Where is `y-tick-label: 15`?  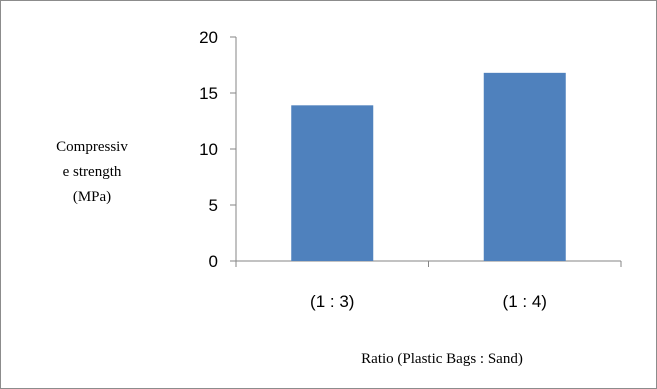
y-tick-label: 15 is located at coordinates (208, 93).